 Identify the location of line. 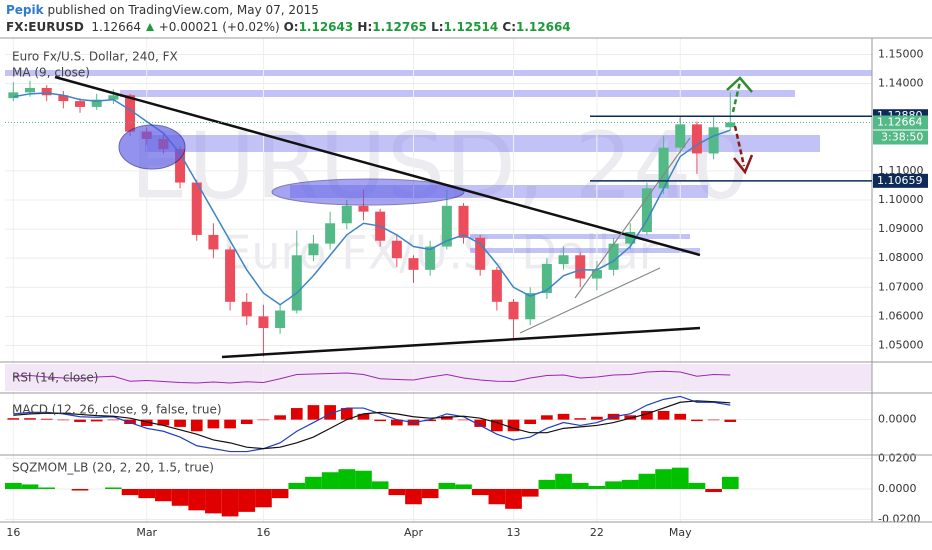
(372, 377).